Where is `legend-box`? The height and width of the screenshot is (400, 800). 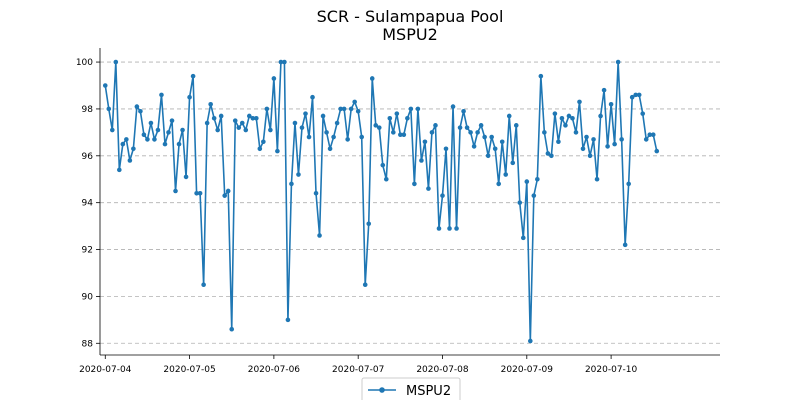
legend-box is located at coordinates (411, 388).